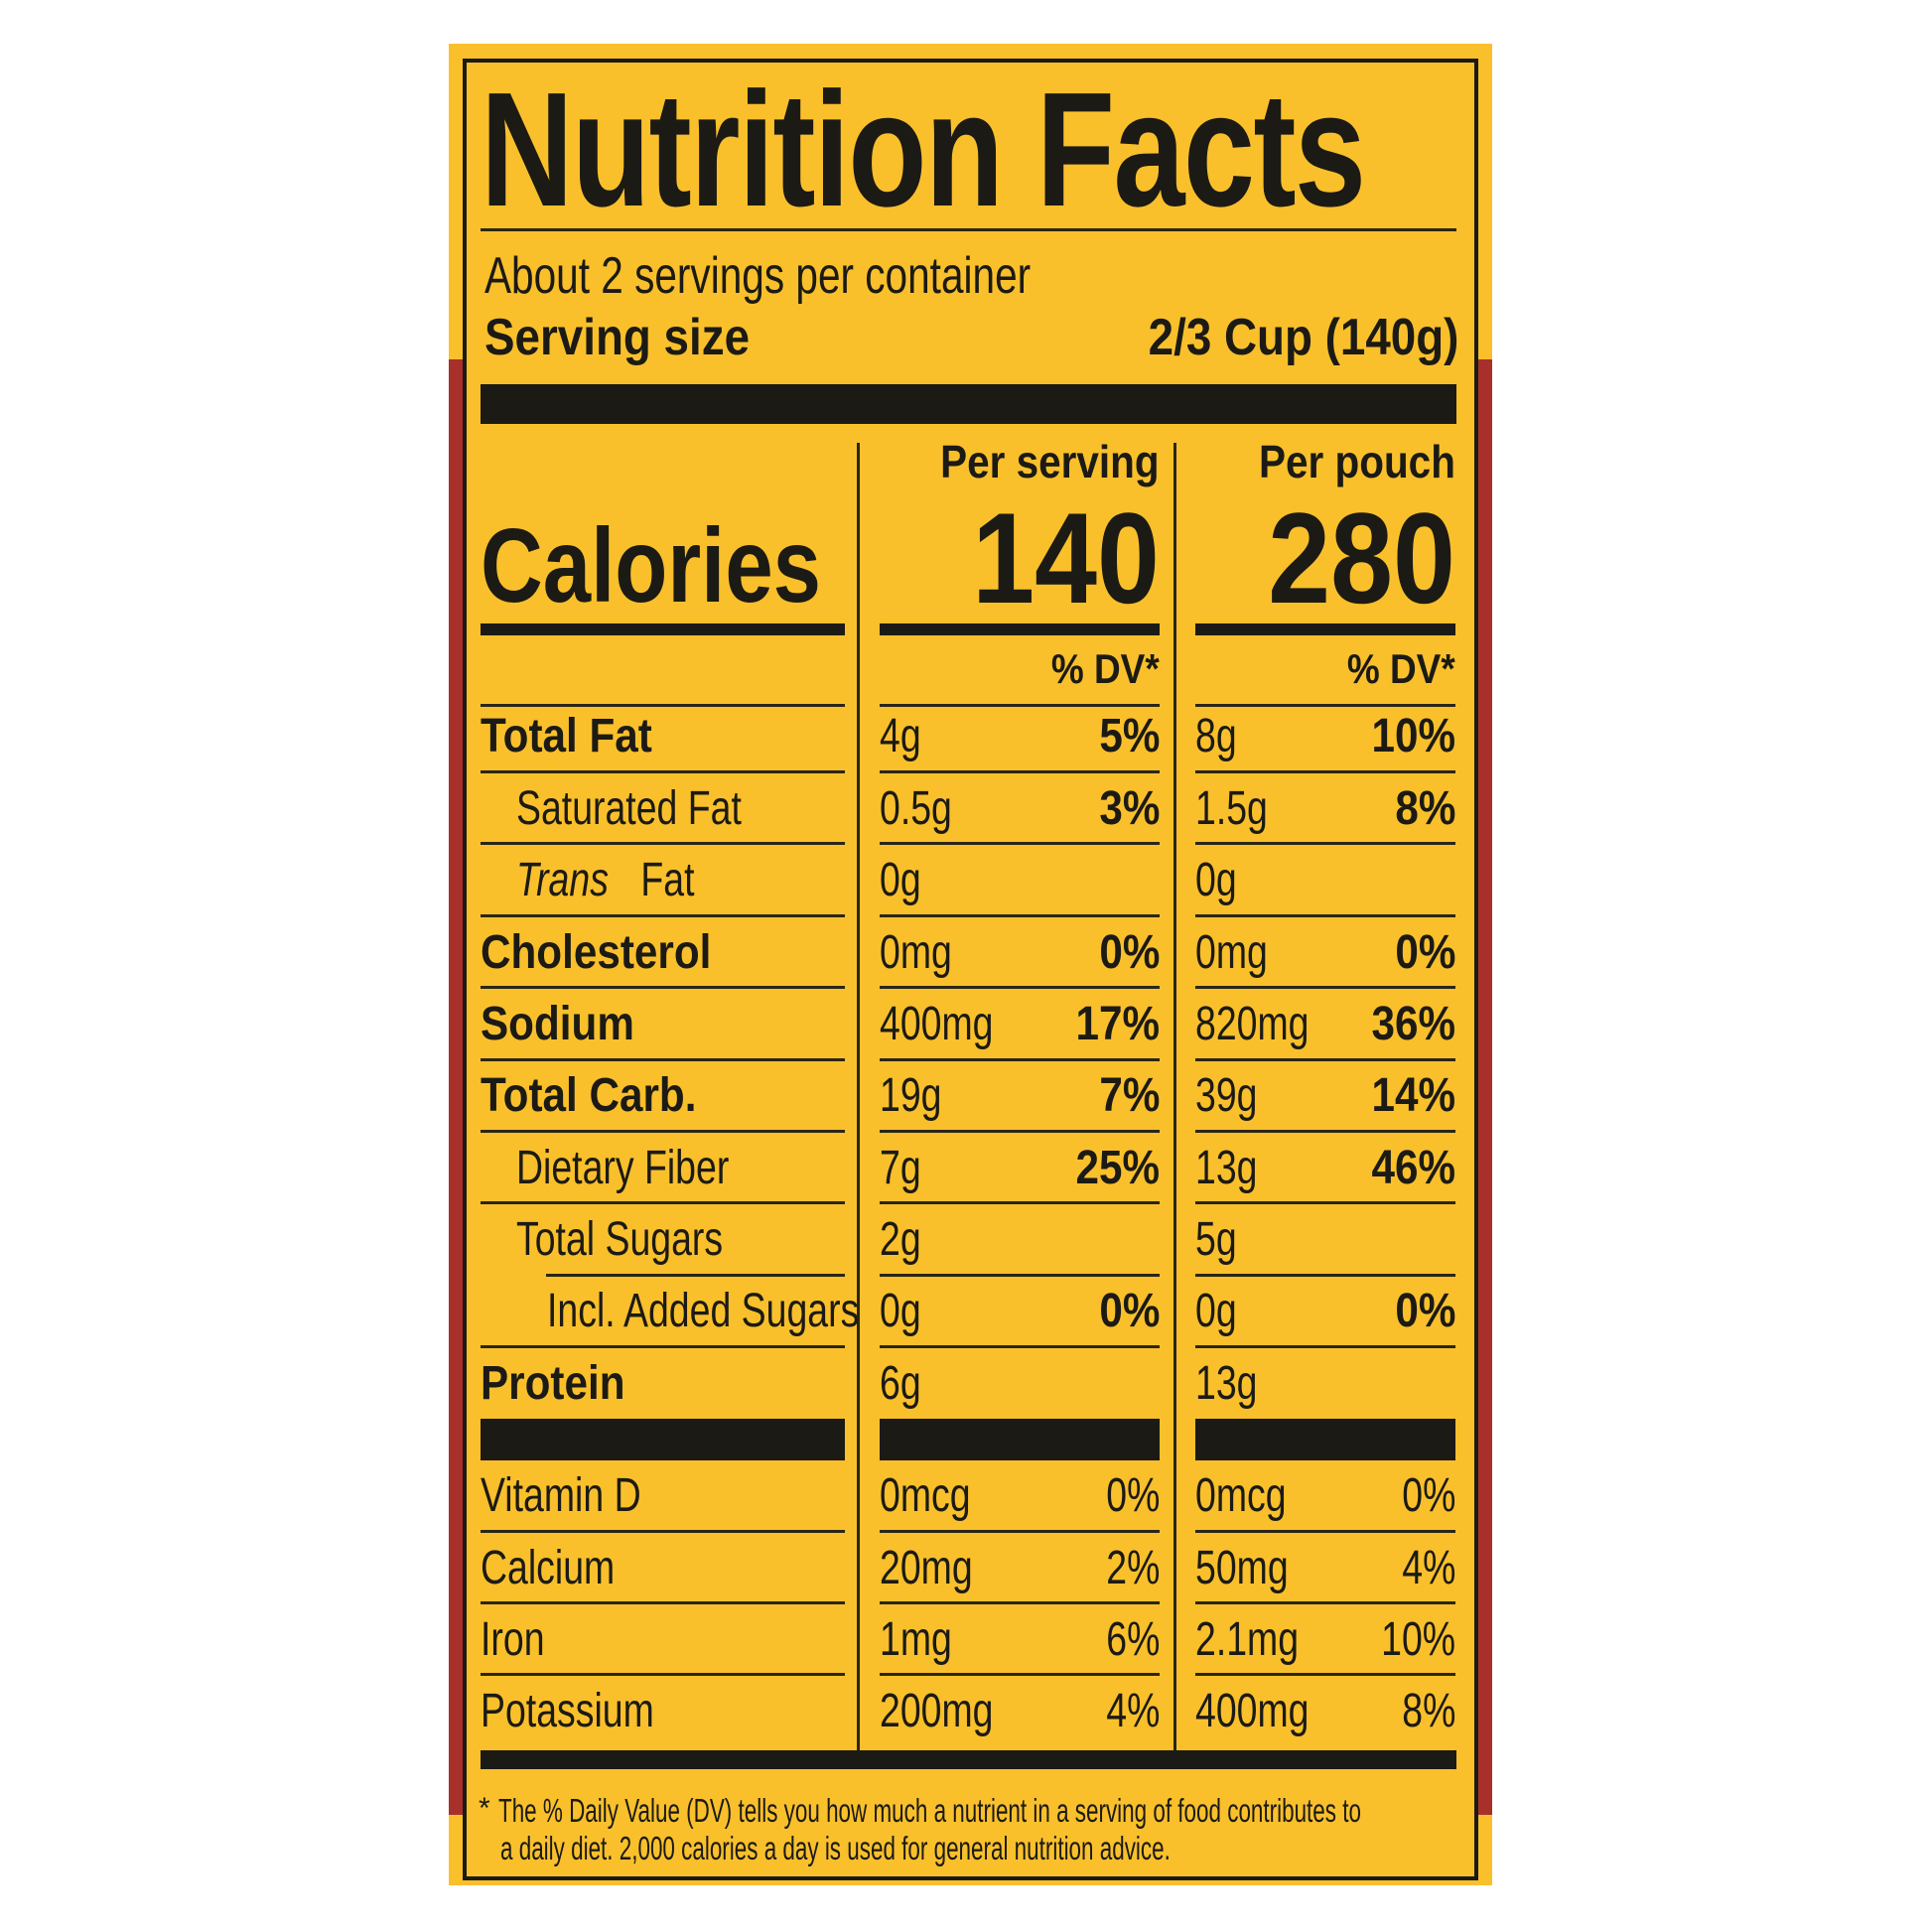 Image resolution: width=1932 pixels, height=1932 pixels. I want to click on vitamin-amount: 400mg, so click(1268, 1711).